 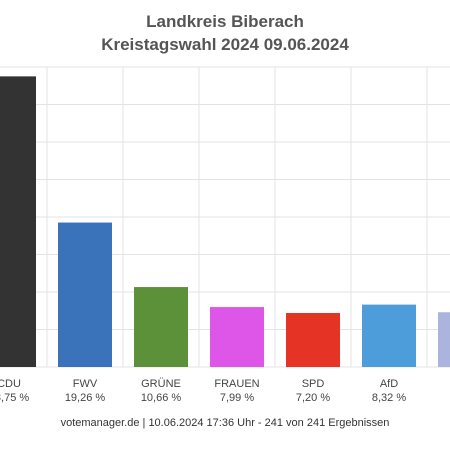 I want to click on chart-subtitle: Kreistagswahl 2024 09.06.2024, so click(x=225, y=44).